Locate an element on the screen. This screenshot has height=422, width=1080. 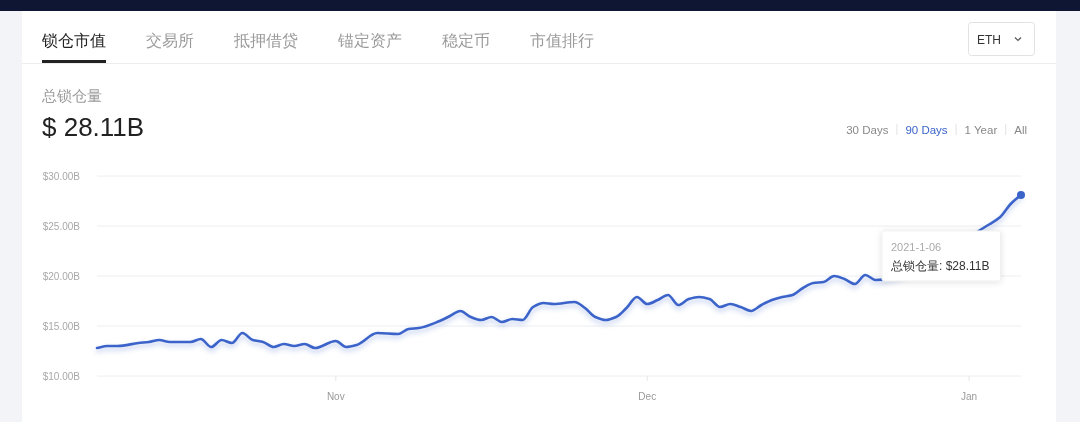
text: 1 Year is located at coordinates (981, 130).